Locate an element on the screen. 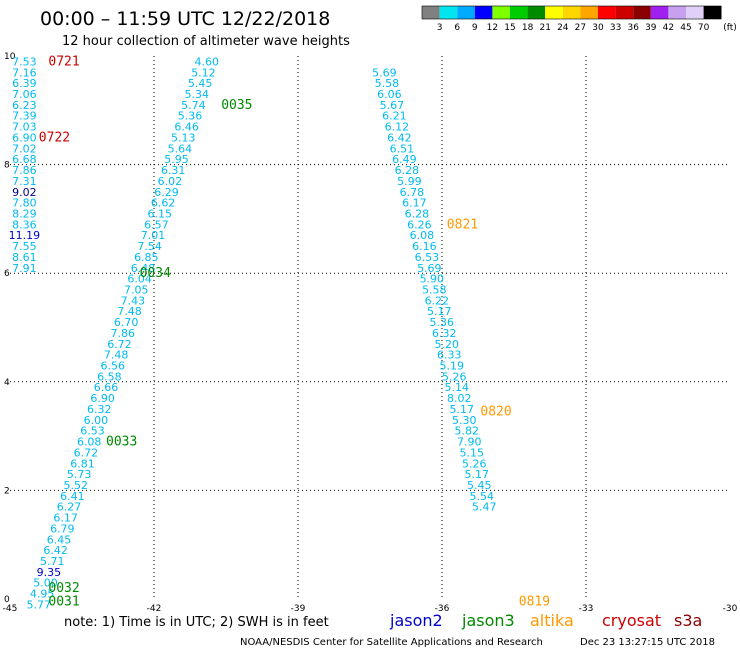 This screenshot has width=740, height=650. x-tick-label: -39 is located at coordinates (298, 609).